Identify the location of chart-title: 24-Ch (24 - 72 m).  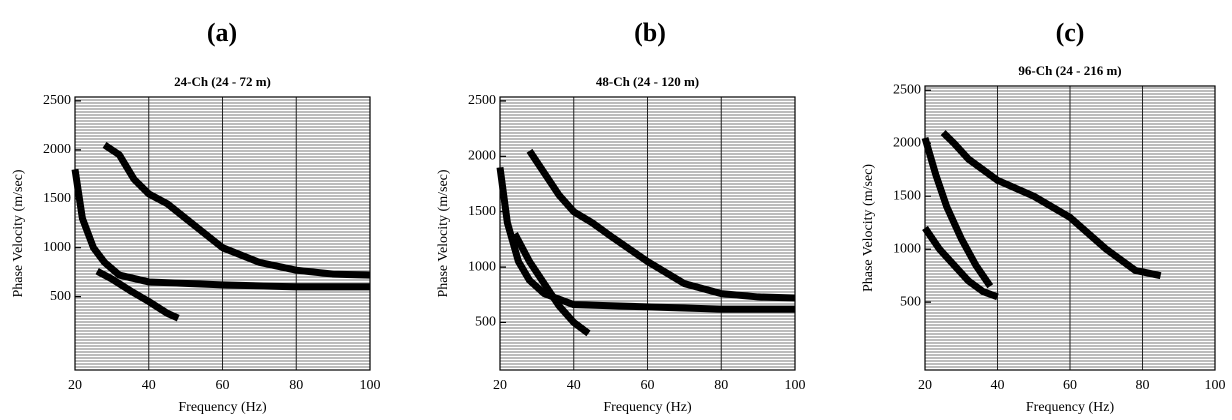
(222, 81).